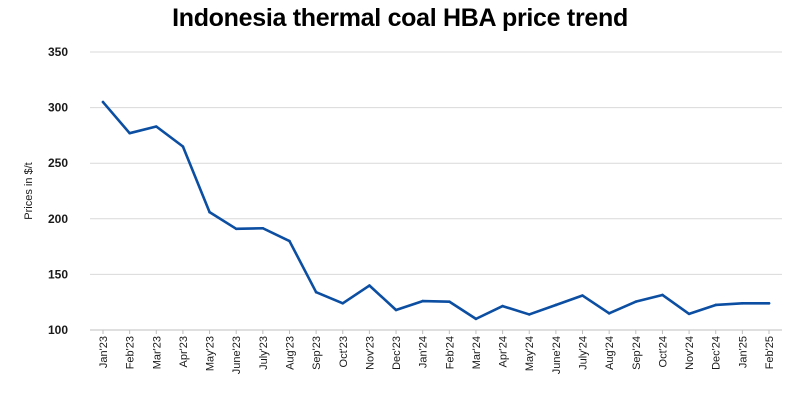 Image resolution: width=800 pixels, height=400 pixels. I want to click on x-tick-label: Nov'24, so click(690, 353).